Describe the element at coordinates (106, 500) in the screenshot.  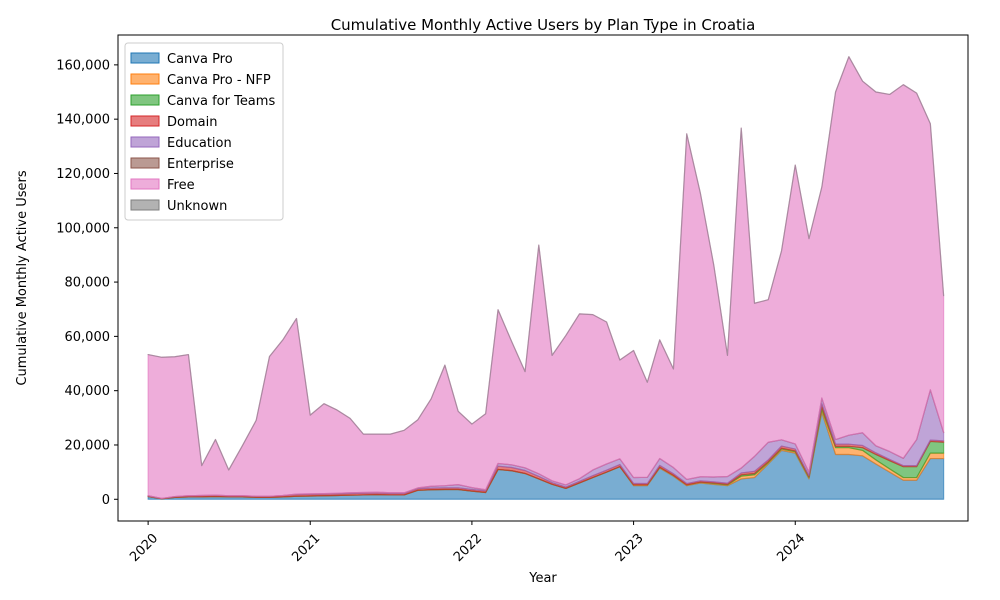
I see `y-tick-label: 0` at that location.